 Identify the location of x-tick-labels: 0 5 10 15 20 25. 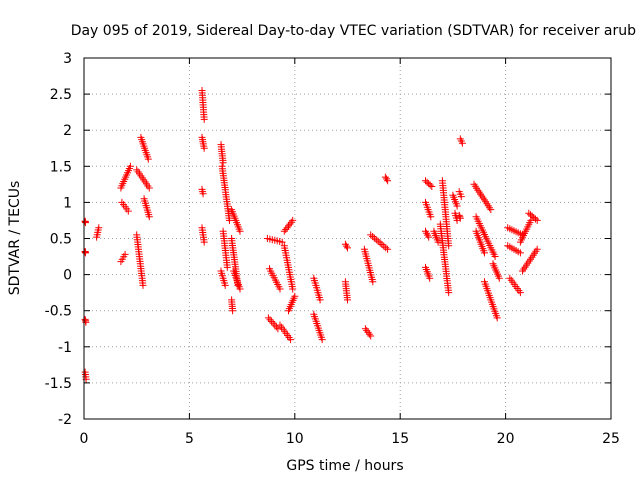
(350, 439).